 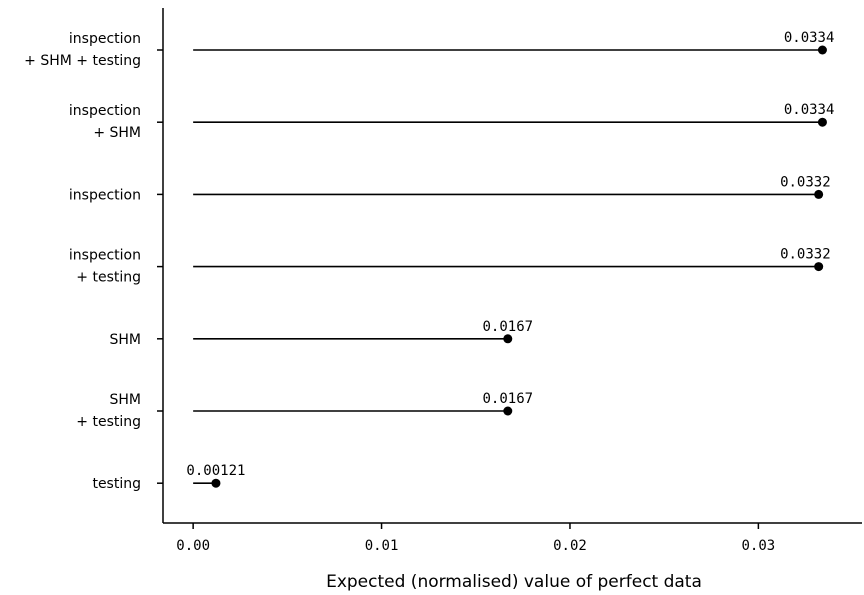 I want to click on category-label: + SHM + testing, so click(x=82, y=61).